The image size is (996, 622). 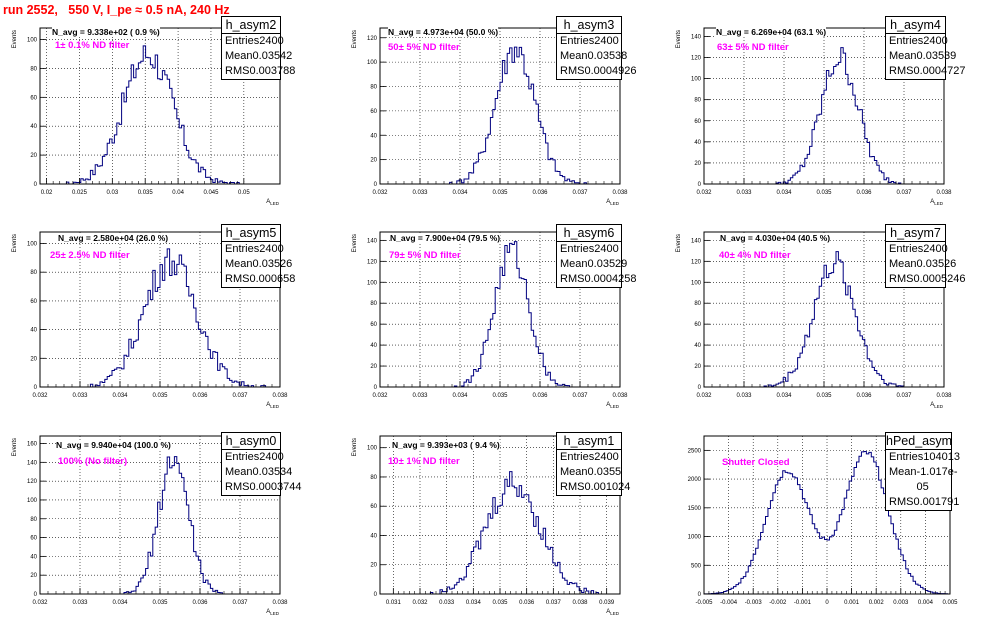 I want to click on x-tick-label: -0.002, so click(x=778, y=603).